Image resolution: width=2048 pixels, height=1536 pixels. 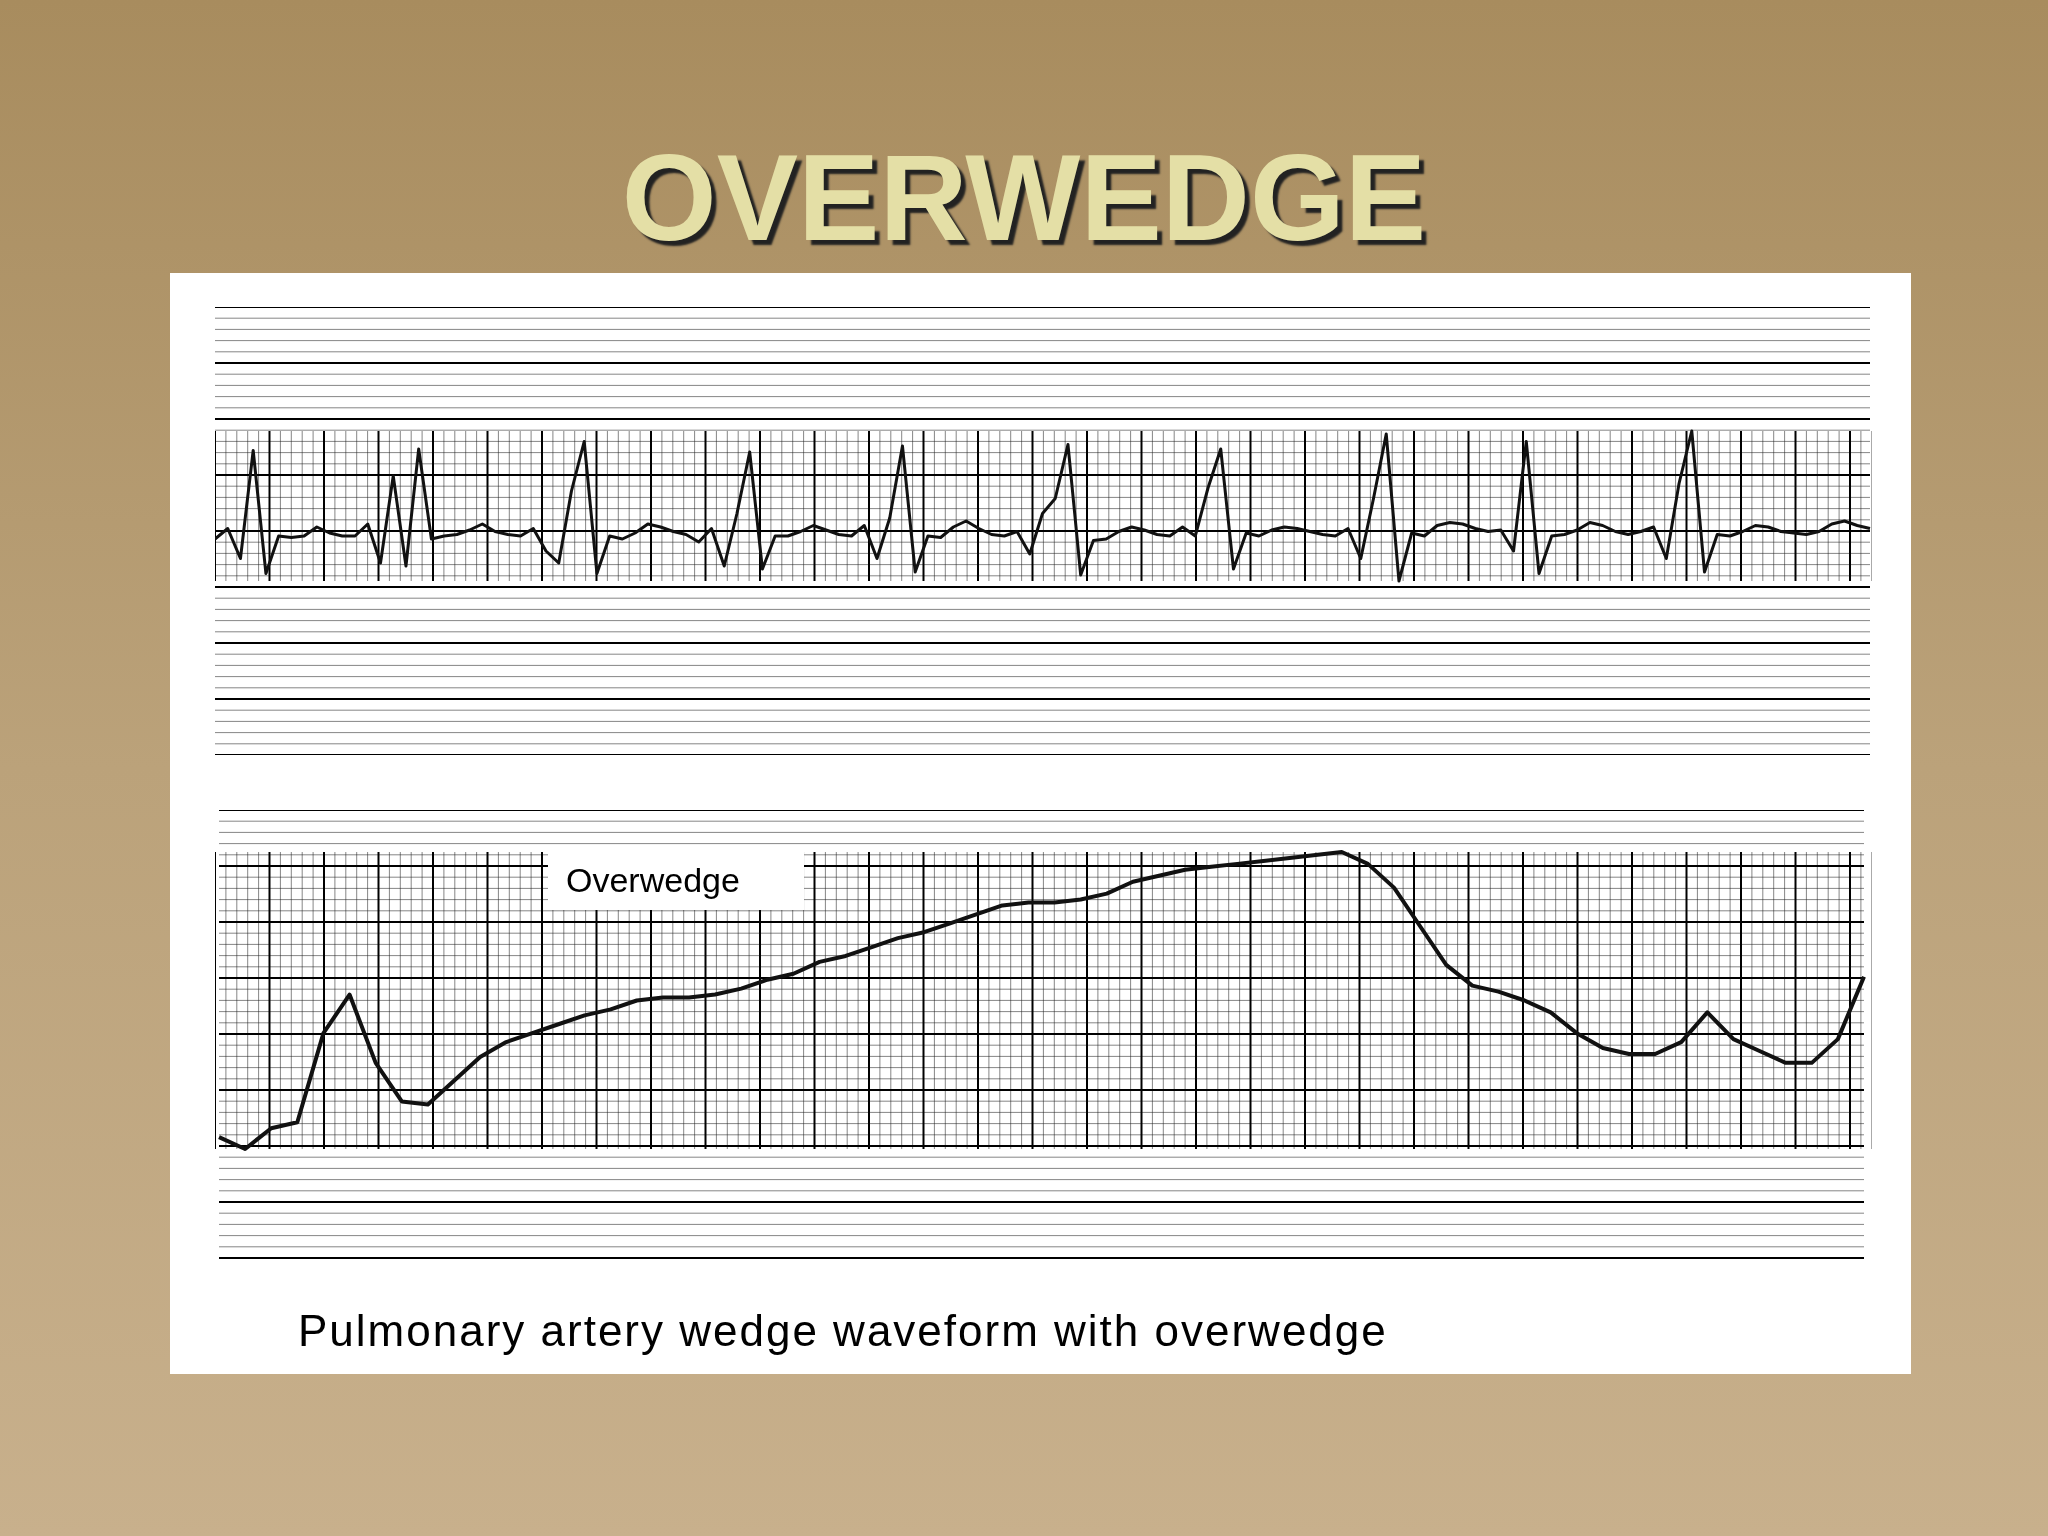 What do you see at coordinates (676, 880) in the screenshot?
I see `annotation: Overwedge` at bounding box center [676, 880].